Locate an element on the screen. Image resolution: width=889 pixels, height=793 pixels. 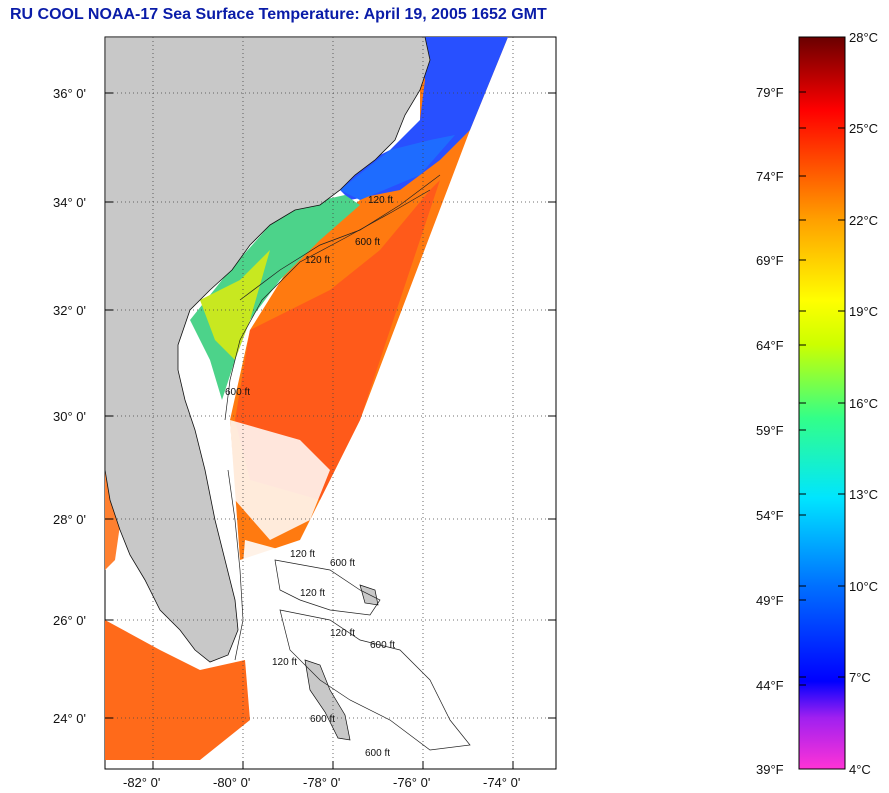
colorbar-ticks is located at coordinates (822, 388).